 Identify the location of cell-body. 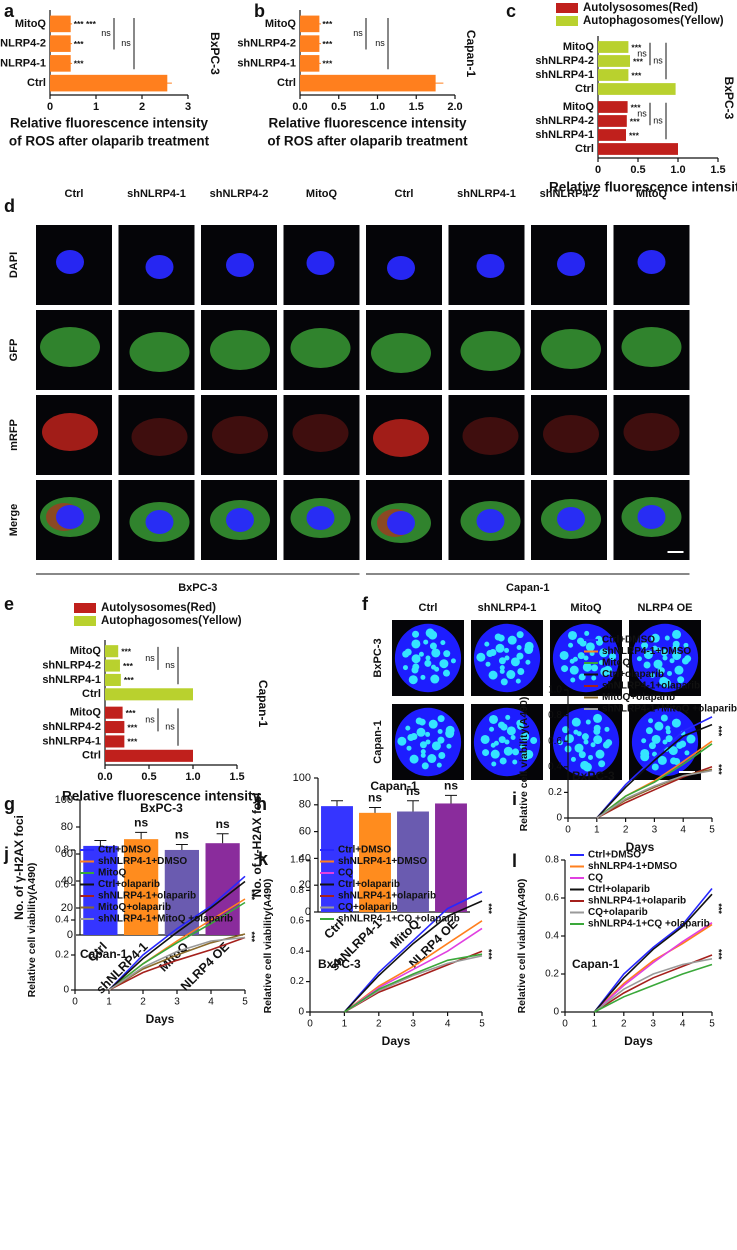
(401, 438).